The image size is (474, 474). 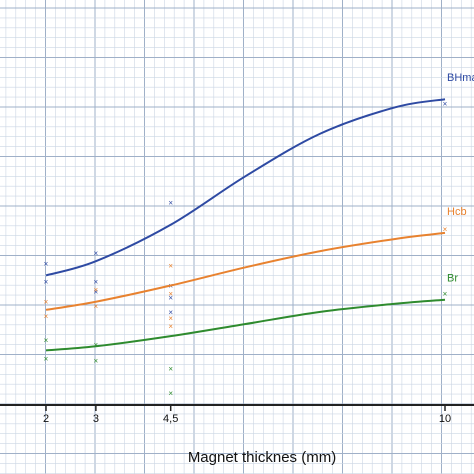 What do you see at coordinates (262, 457) in the screenshot?
I see `x-axis-label: Magnet thicknes (mm)` at bounding box center [262, 457].